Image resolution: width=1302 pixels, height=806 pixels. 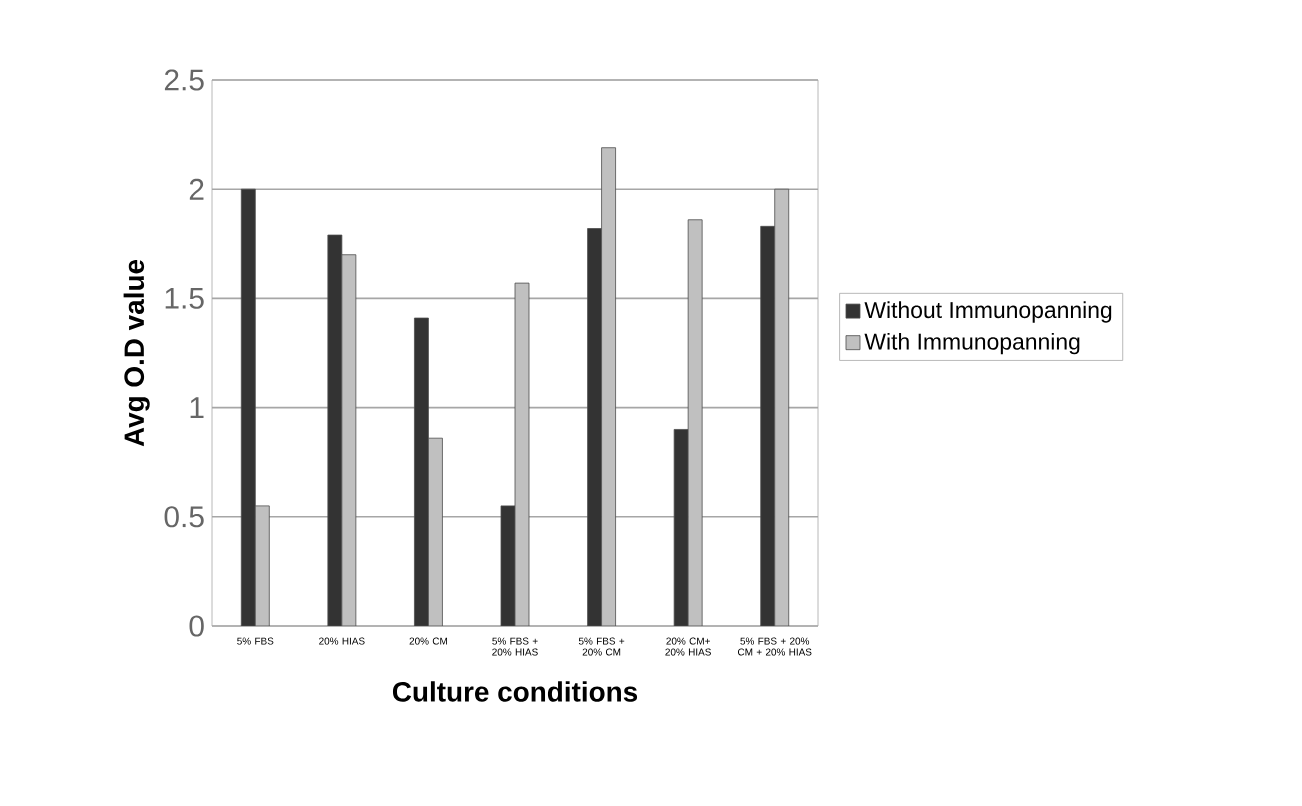 What do you see at coordinates (184, 298) in the screenshot?
I see `y-tick-label: 1.5` at bounding box center [184, 298].